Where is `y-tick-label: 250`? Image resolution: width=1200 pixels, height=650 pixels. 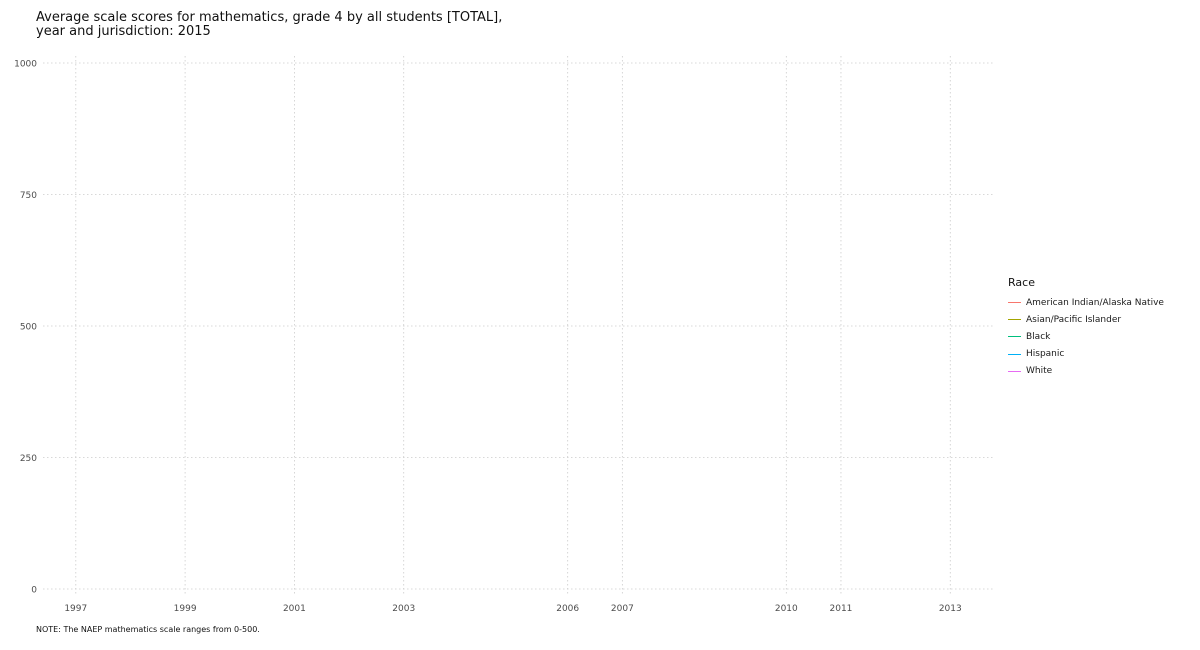 y-tick-label: 250 is located at coordinates (28, 459).